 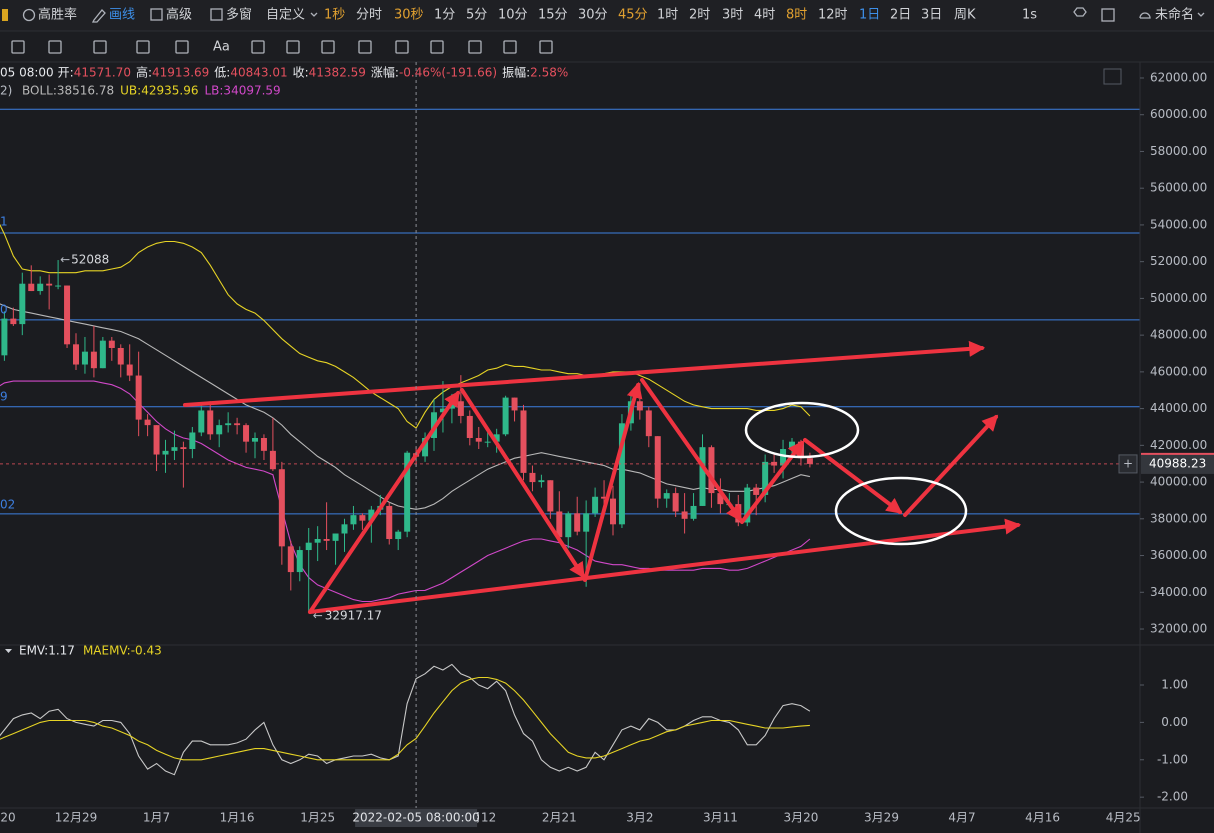 What do you see at coordinates (68, 91) in the screenshot?
I see `legend-entry: BOLL:38516.78` at bounding box center [68, 91].